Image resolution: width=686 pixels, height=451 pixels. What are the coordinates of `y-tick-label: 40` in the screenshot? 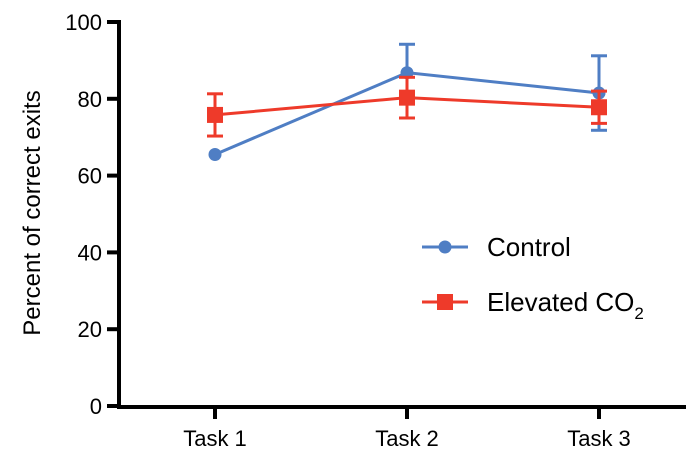 It's located at (90, 252).